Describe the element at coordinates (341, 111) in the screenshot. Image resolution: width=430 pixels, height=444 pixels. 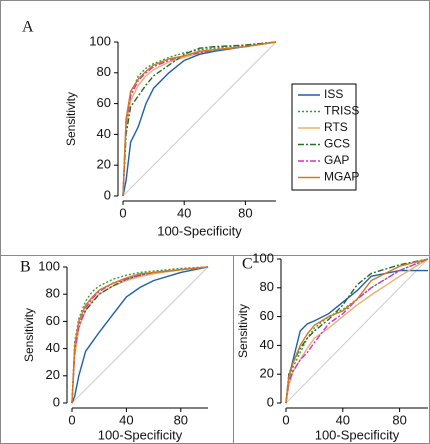
I see `legend-label: TRISS` at that location.